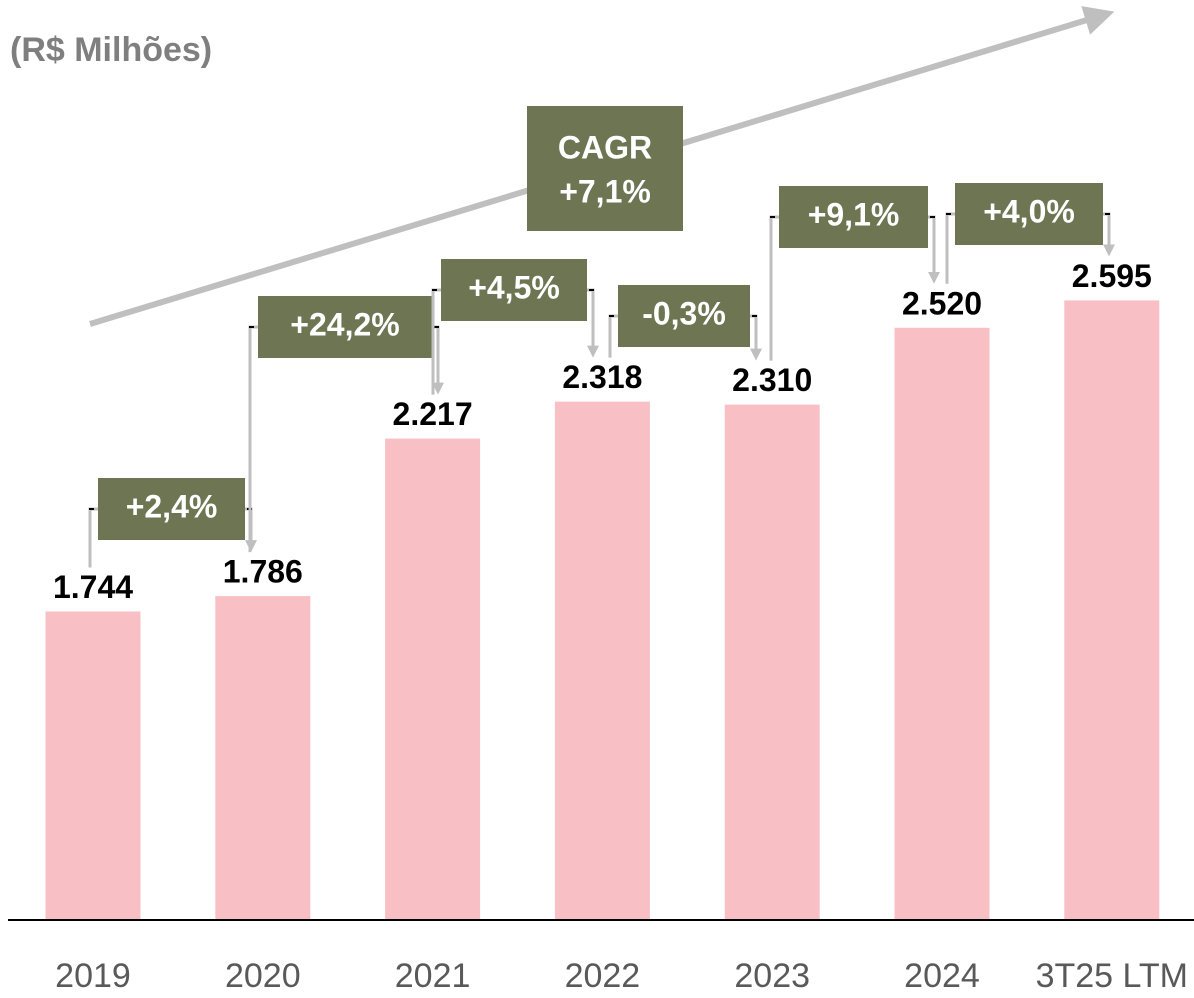  I want to click on growth-label: +4,0%, so click(1029, 211).